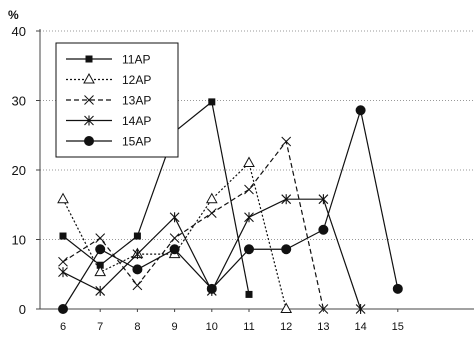 The image size is (476, 341). Describe the element at coordinates (360, 327) in the screenshot. I see `x-tick-label: 14` at that location.